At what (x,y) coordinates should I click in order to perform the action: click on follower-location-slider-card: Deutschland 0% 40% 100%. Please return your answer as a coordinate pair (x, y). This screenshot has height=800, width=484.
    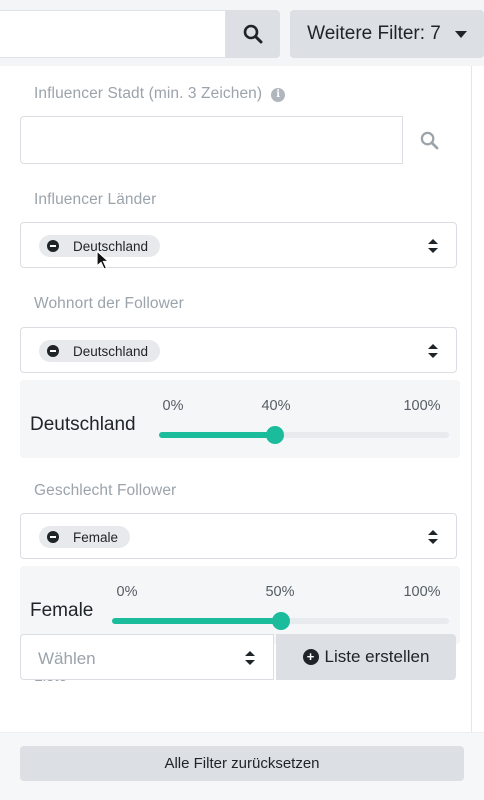
    Looking at the image, I should click on (240, 419).